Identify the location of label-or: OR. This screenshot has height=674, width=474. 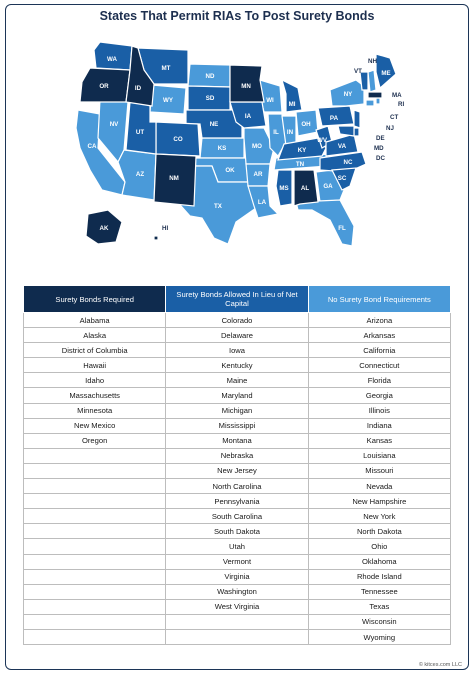
(104, 86).